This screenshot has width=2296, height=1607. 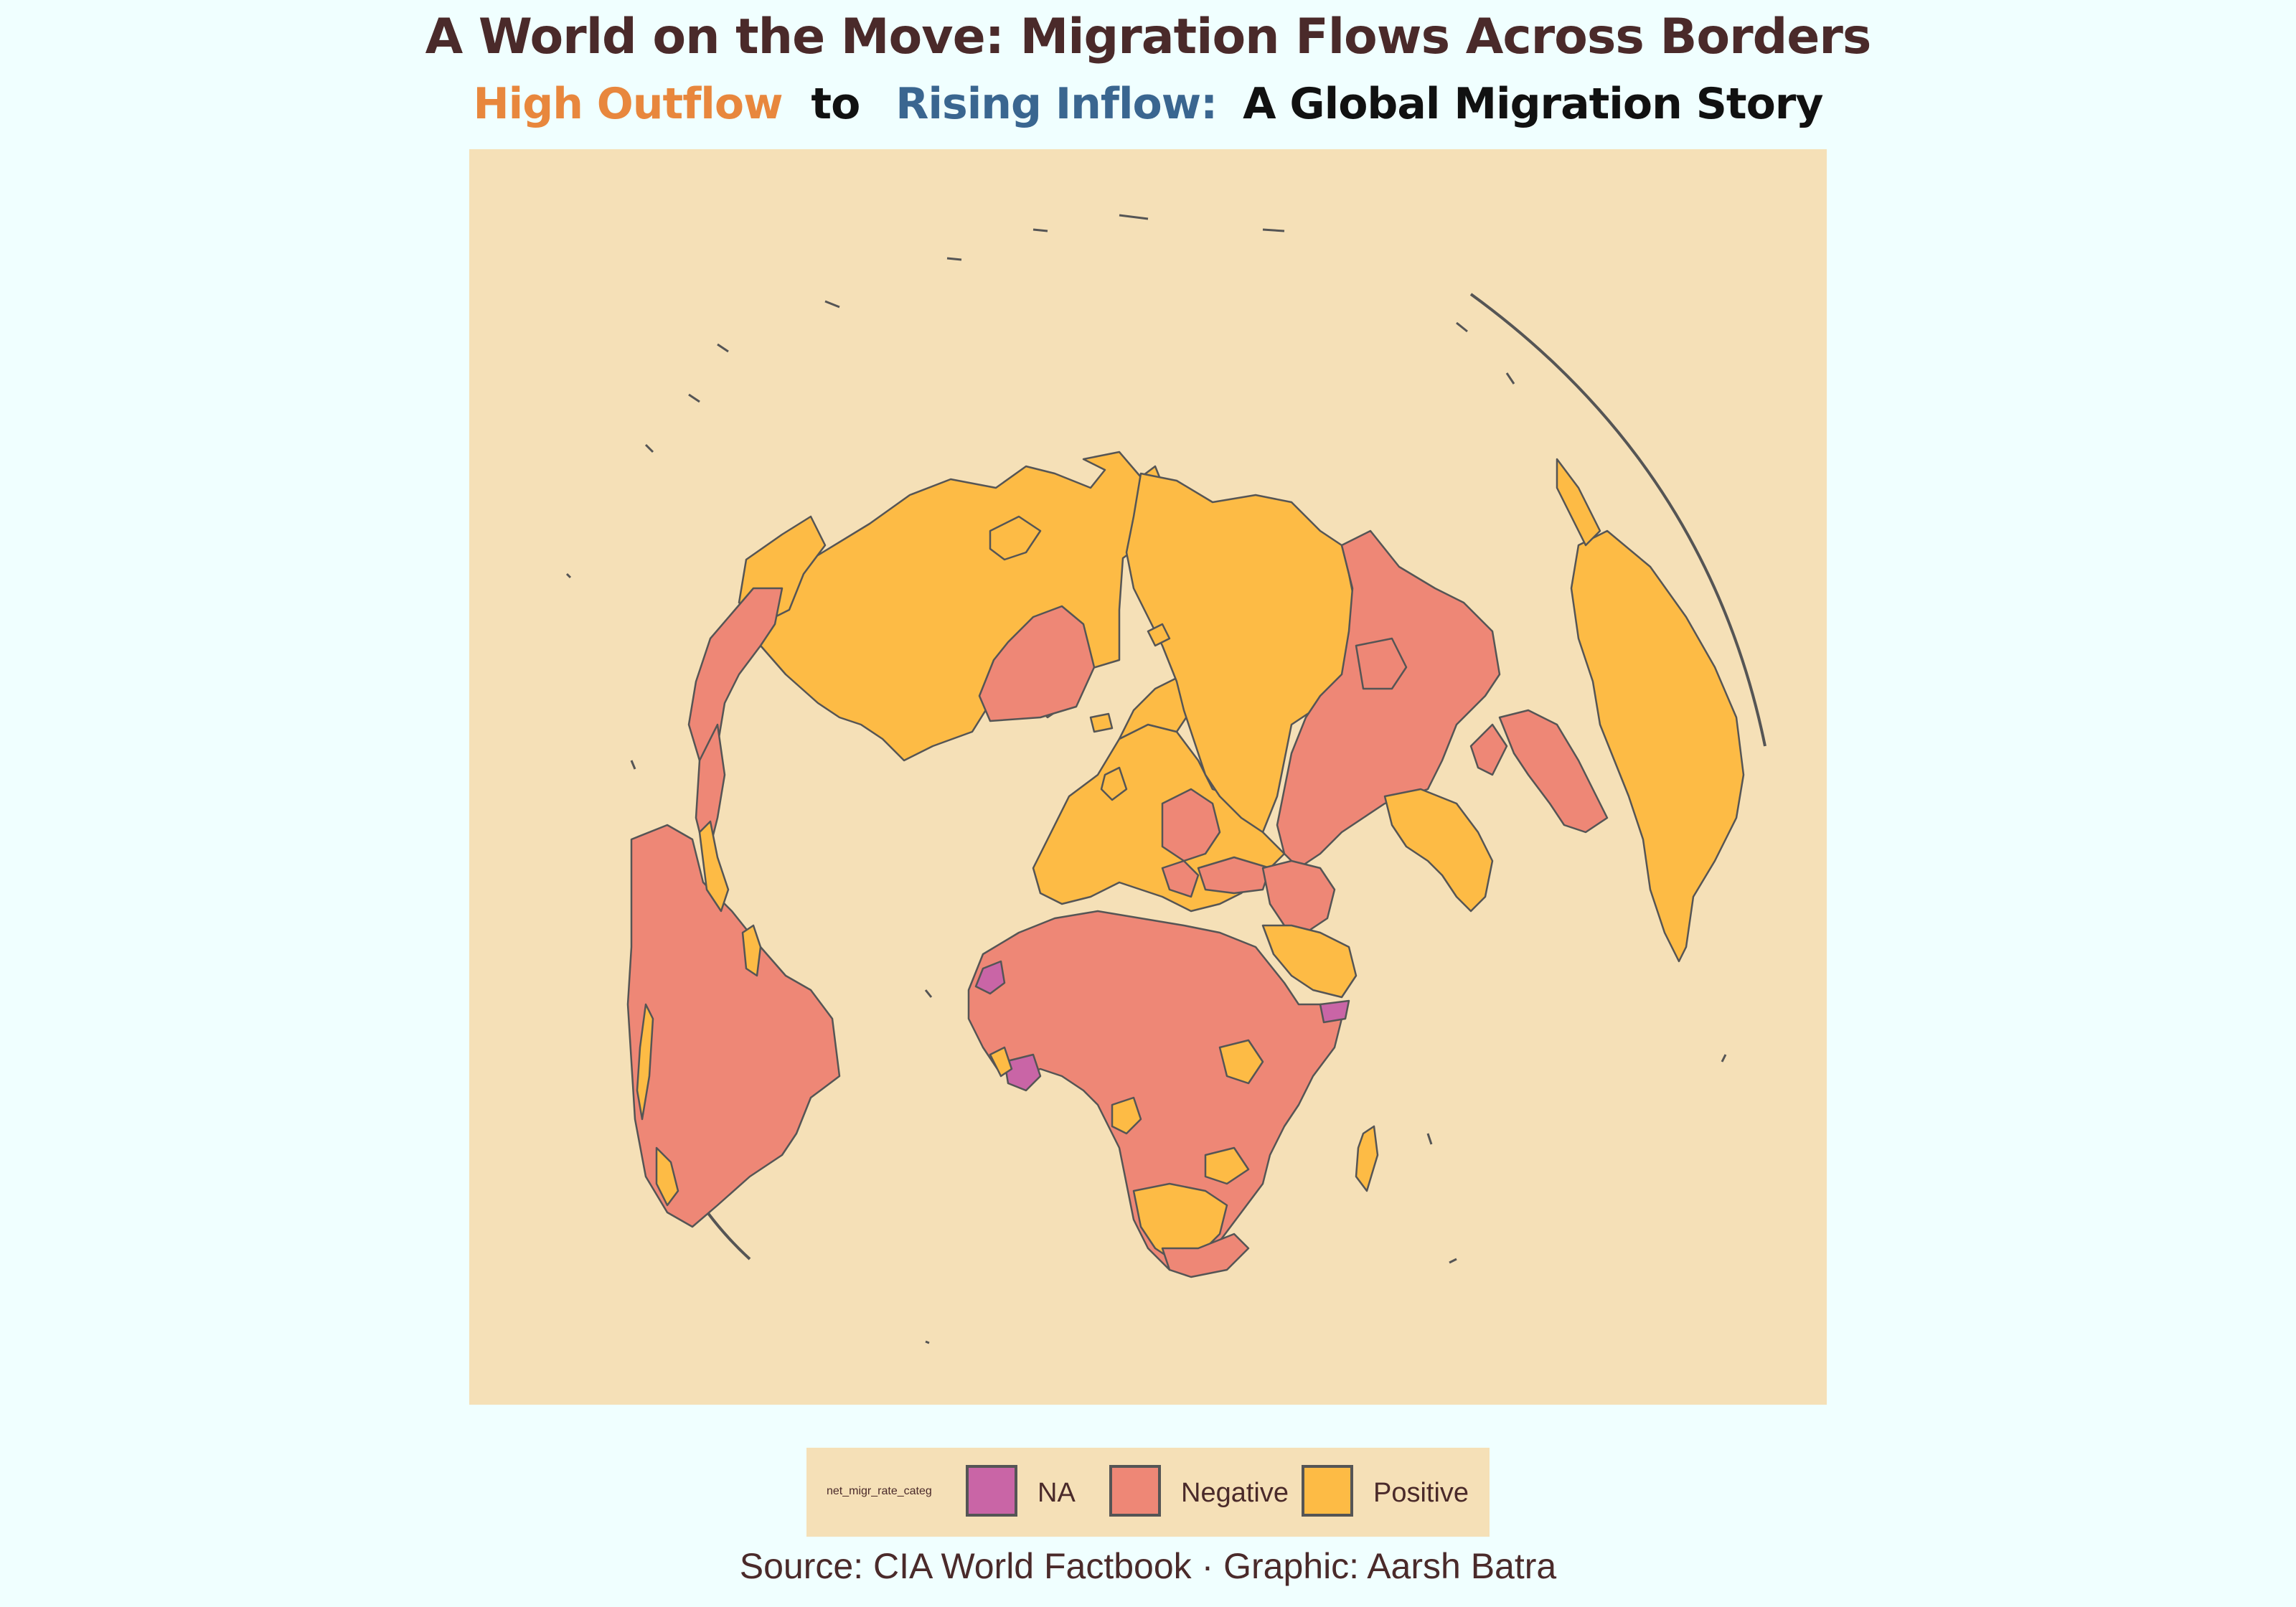 What do you see at coordinates (1235, 1493) in the screenshot?
I see `legend-label-negative: Negative` at bounding box center [1235, 1493].